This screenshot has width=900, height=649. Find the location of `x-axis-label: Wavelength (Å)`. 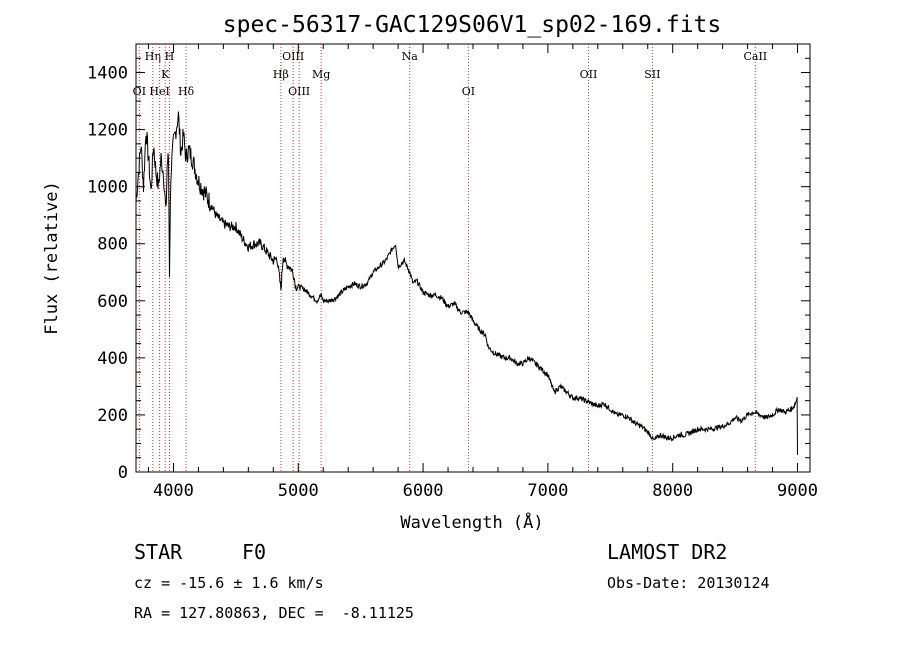

x-axis-label: Wavelength (Å) is located at coordinates (471, 522).